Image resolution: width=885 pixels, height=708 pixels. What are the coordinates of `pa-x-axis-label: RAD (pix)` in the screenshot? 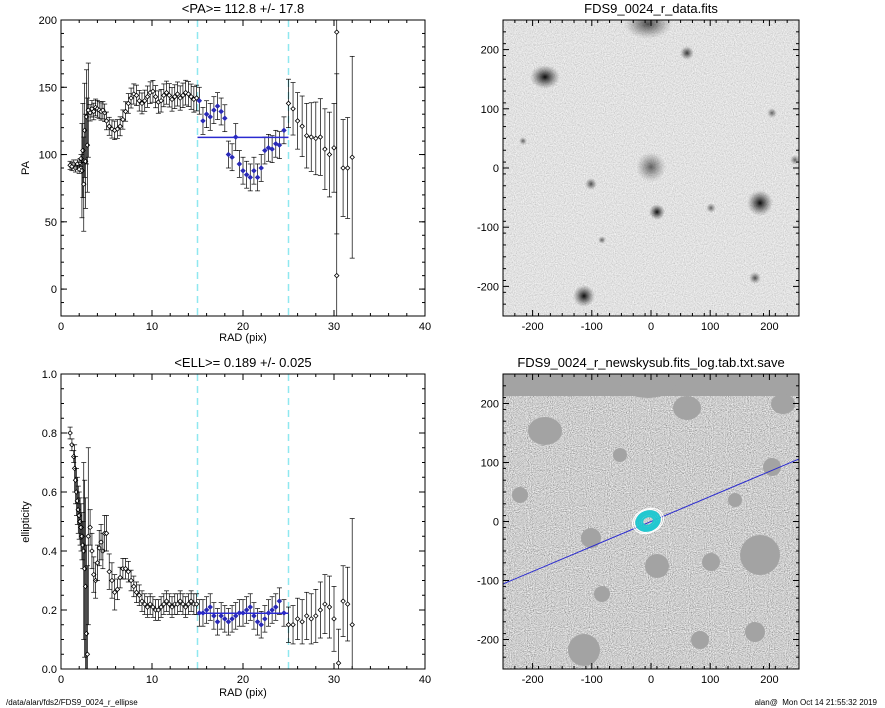 It's located at (243, 338).